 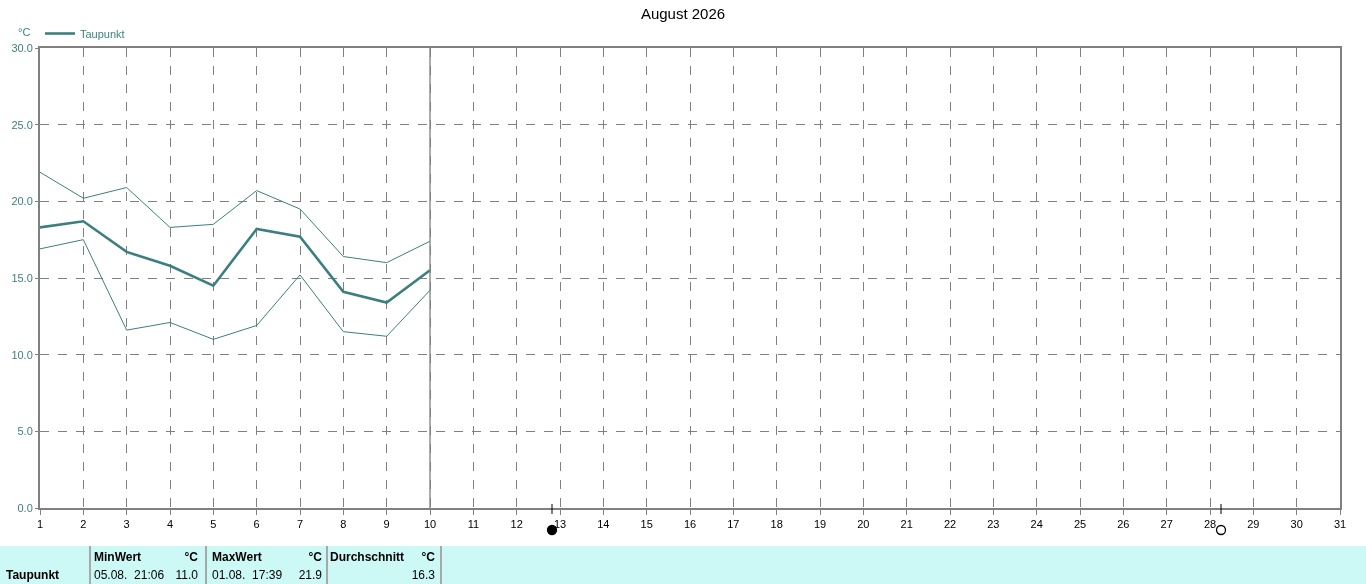 I want to click on x-tick-label: 2, so click(x=83, y=524).